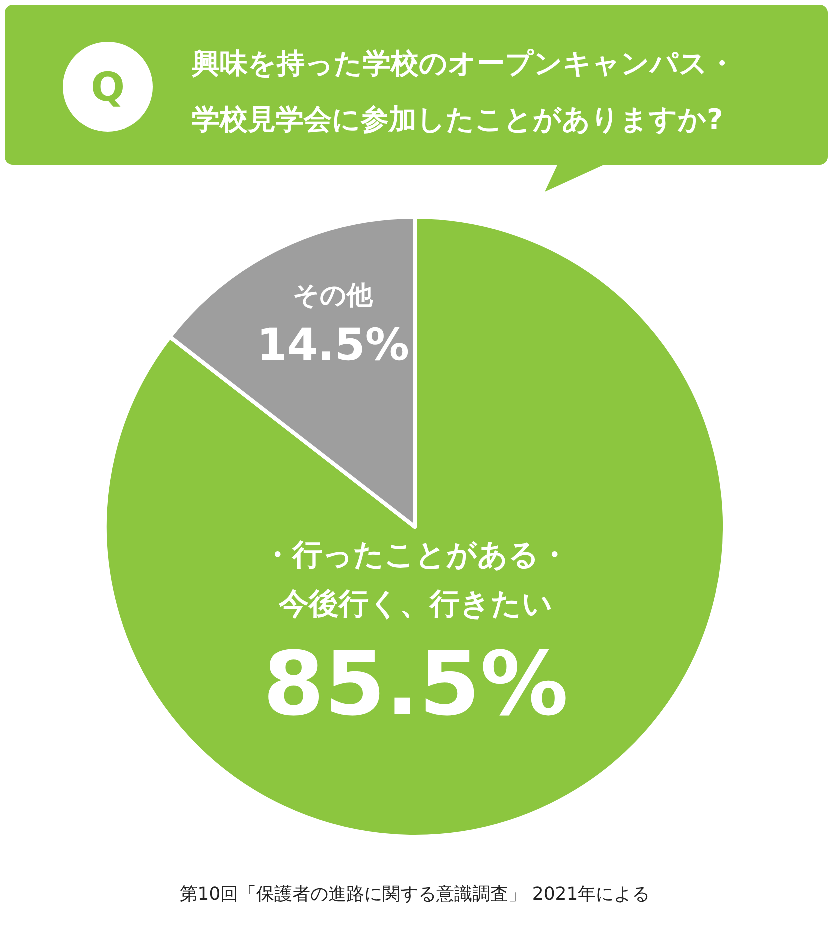 The width and height of the screenshot is (830, 950). I want to click on title: 興味を持った学校のオープンキャンパス・学校見学会に参加したことがありますか?, so click(464, 92).